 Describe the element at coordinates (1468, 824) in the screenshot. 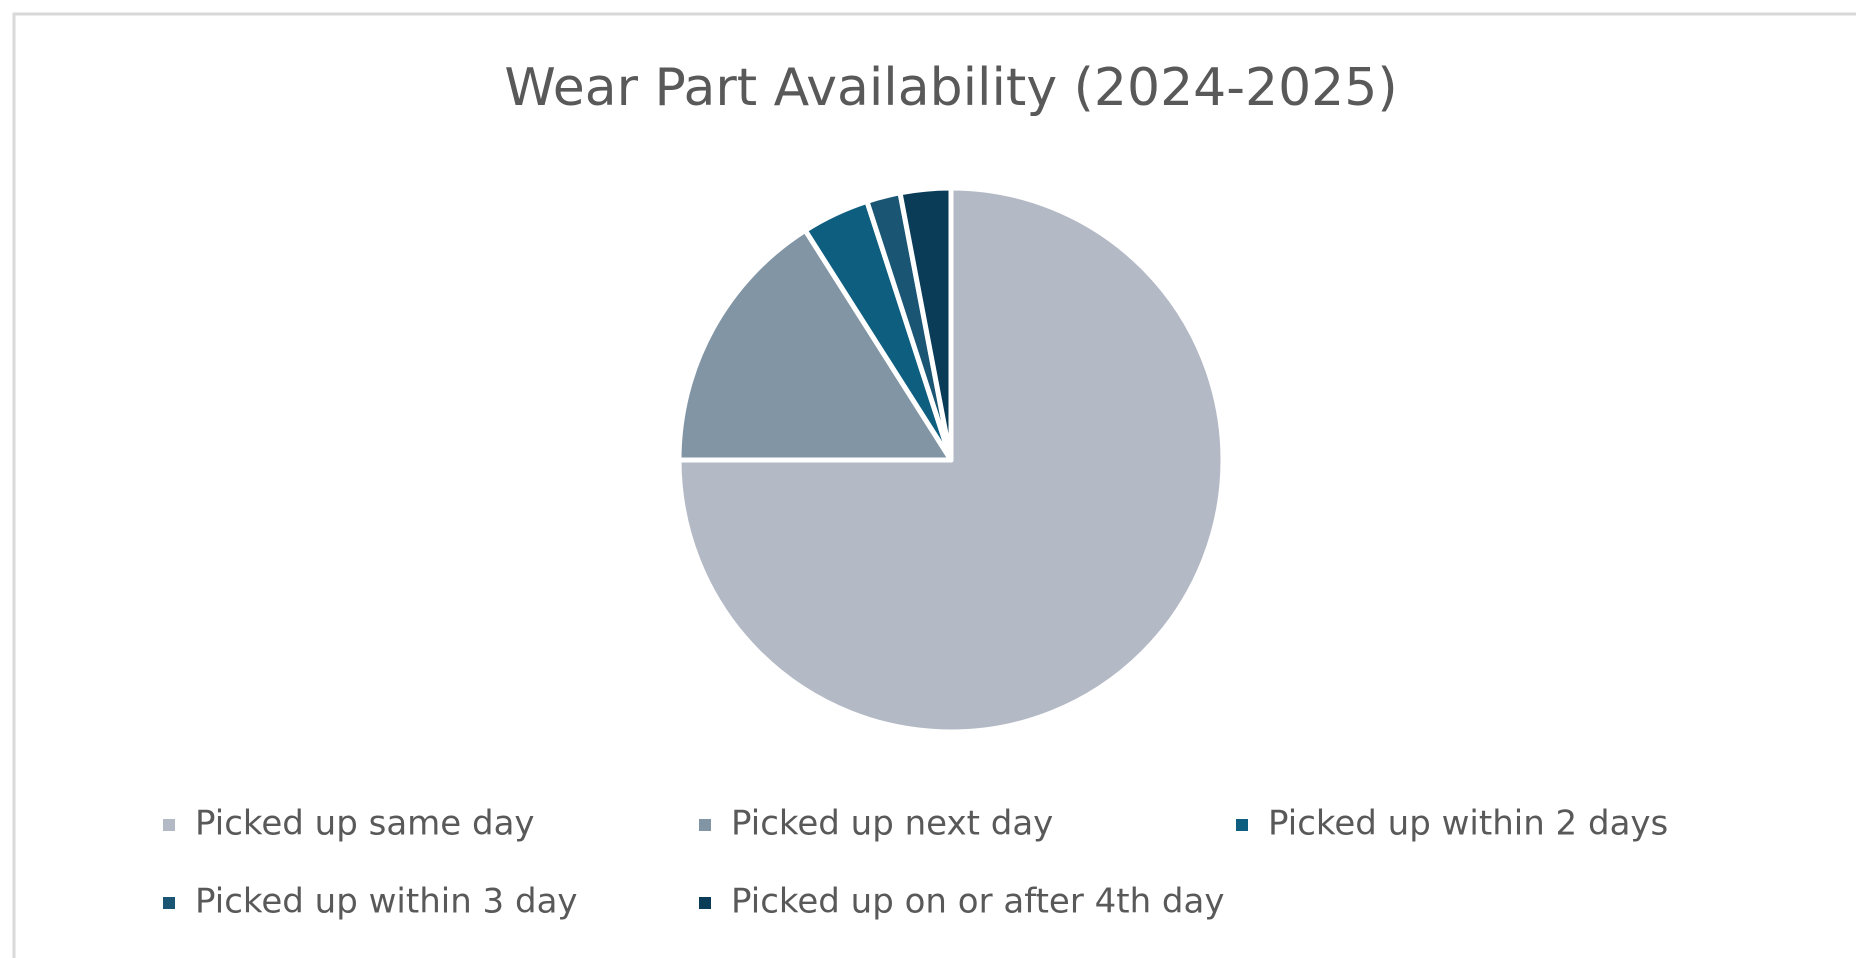

I see `legend-text: Picked up within 2 days` at that location.